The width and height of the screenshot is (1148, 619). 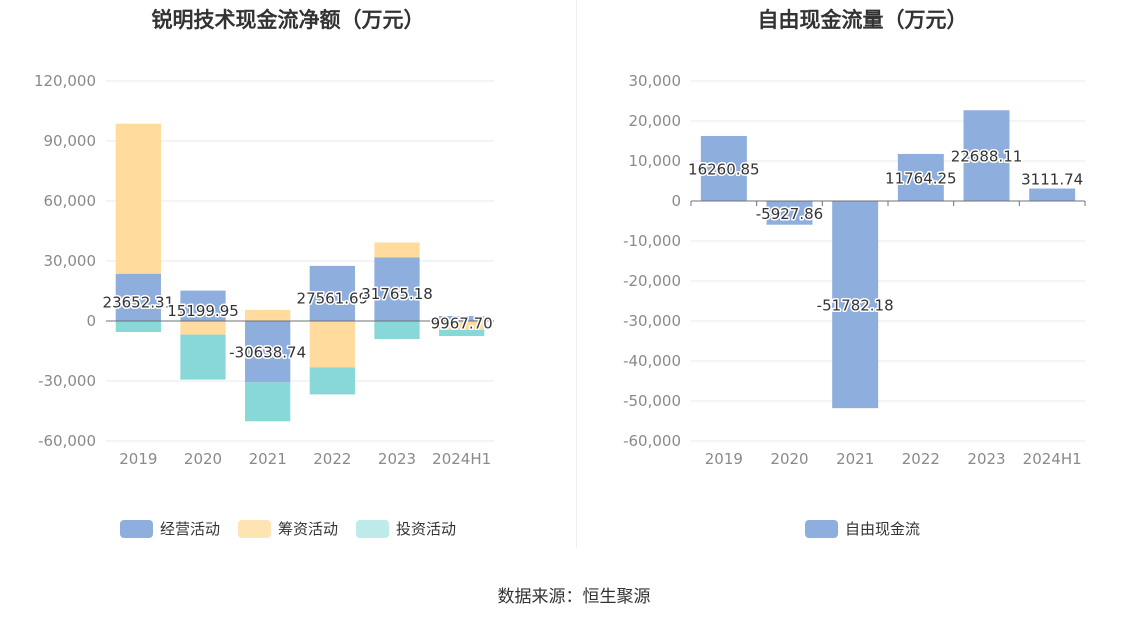 I want to click on legend-swatch-investing, so click(x=372, y=528).